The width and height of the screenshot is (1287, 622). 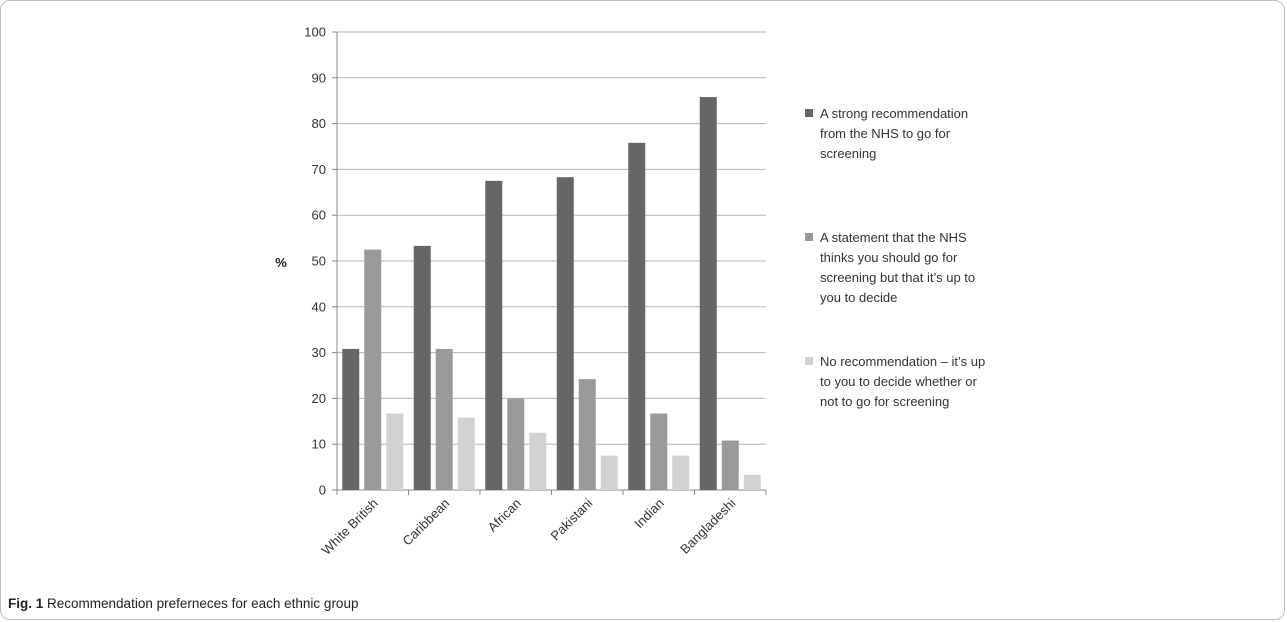 What do you see at coordinates (889, 257) in the screenshot?
I see `legend-entry-line: thinks you should go for` at bounding box center [889, 257].